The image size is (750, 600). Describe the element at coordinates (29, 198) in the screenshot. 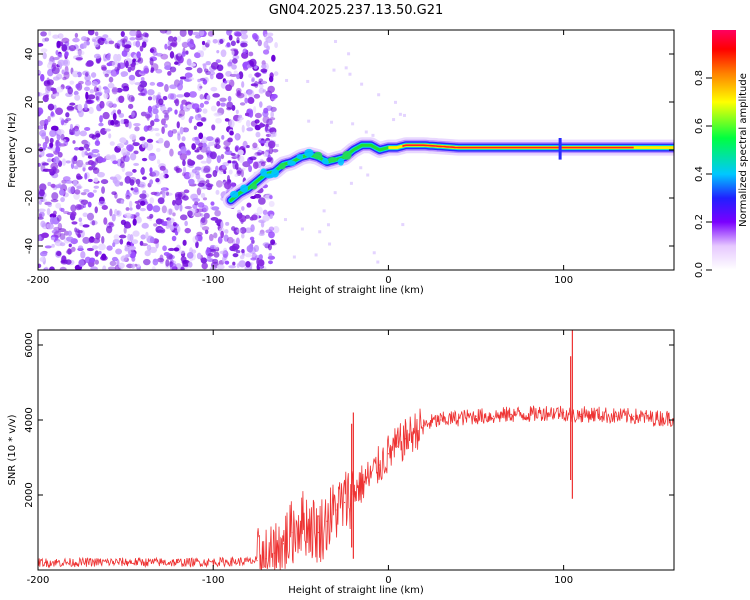

I see `y-tick-label: -20` at that location.